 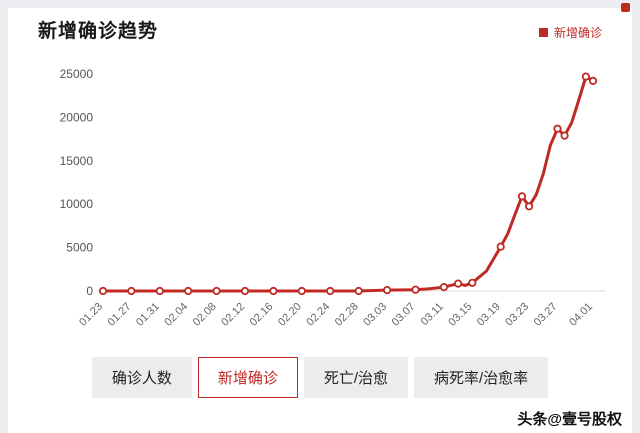 What do you see at coordinates (205, 315) in the screenshot?
I see `x-axis-tick-label: 02.08` at bounding box center [205, 315].